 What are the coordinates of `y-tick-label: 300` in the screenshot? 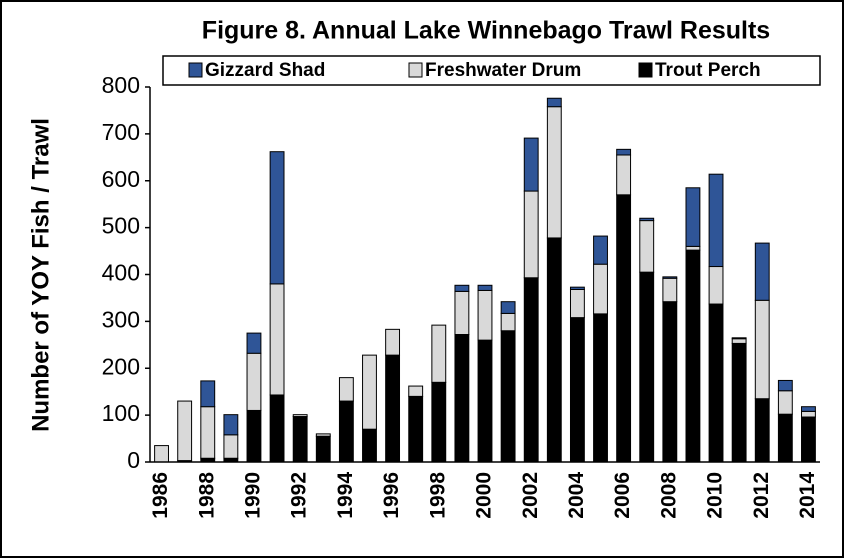 It's located at (121, 319).